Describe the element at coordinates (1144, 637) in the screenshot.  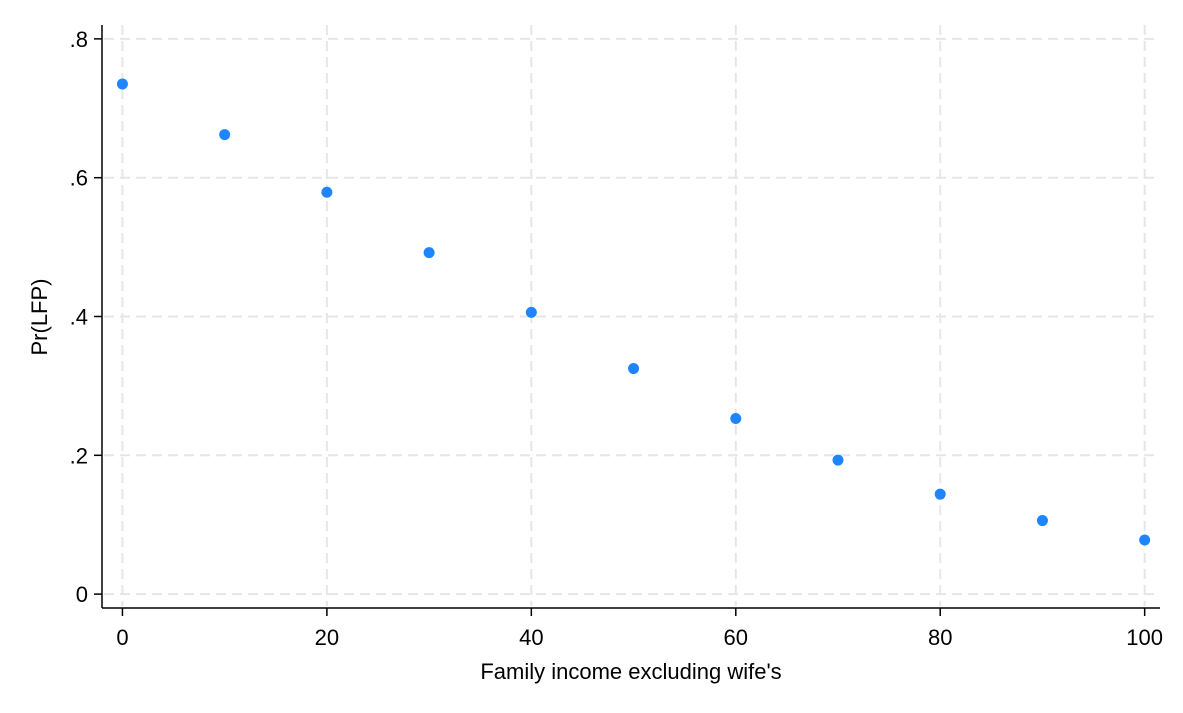
I see `x-tick-label: 100` at that location.